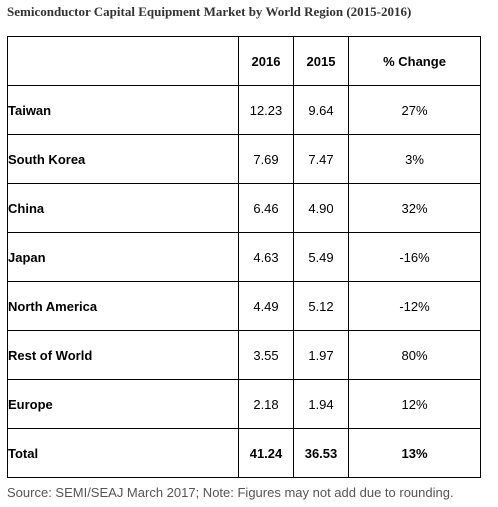 Image resolution: width=498 pixels, height=507 pixels. I want to click on header-cell-2015: 2015, so click(321, 61).